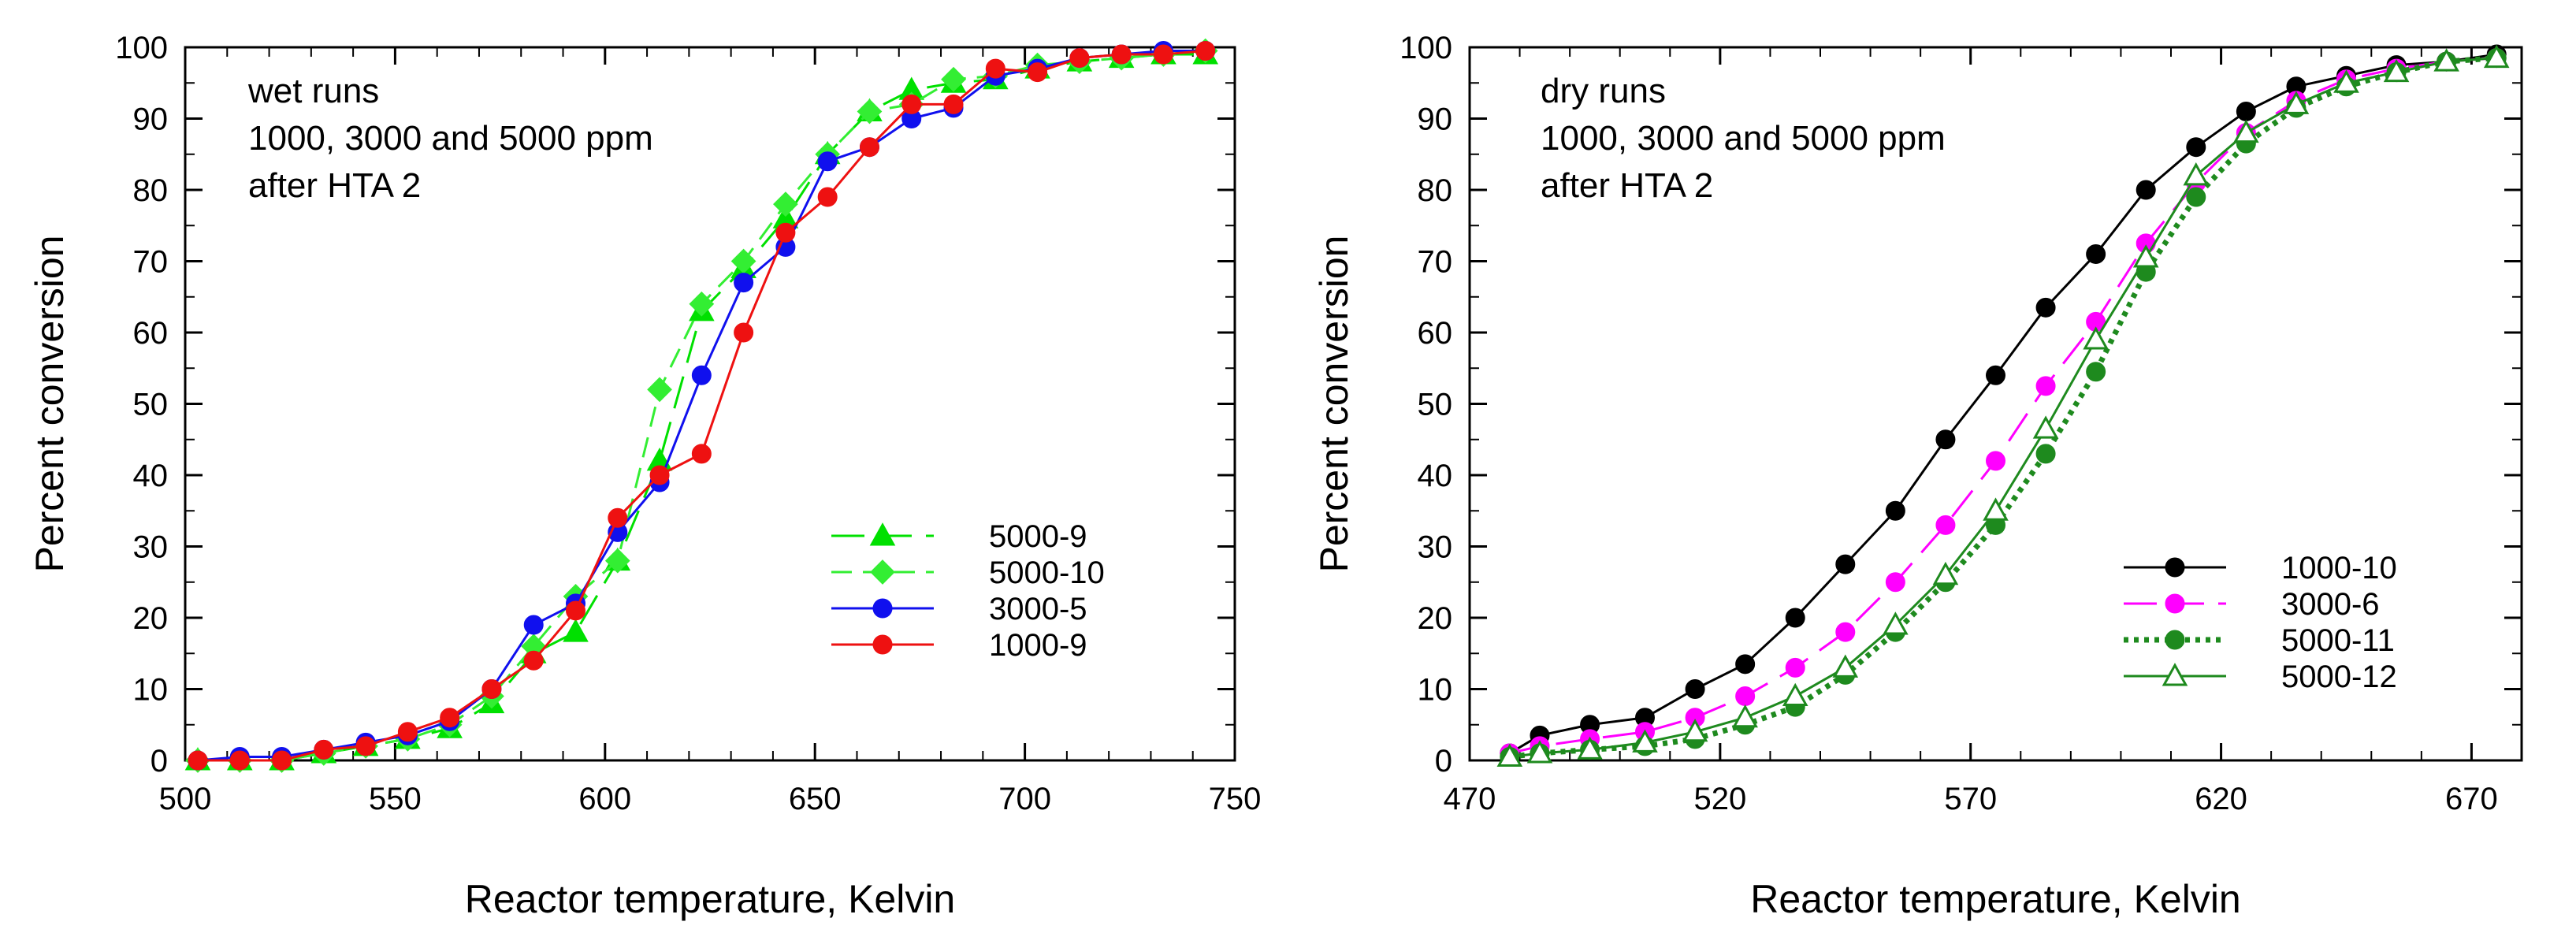  I want to click on x-tick-label: 600, so click(604, 799).